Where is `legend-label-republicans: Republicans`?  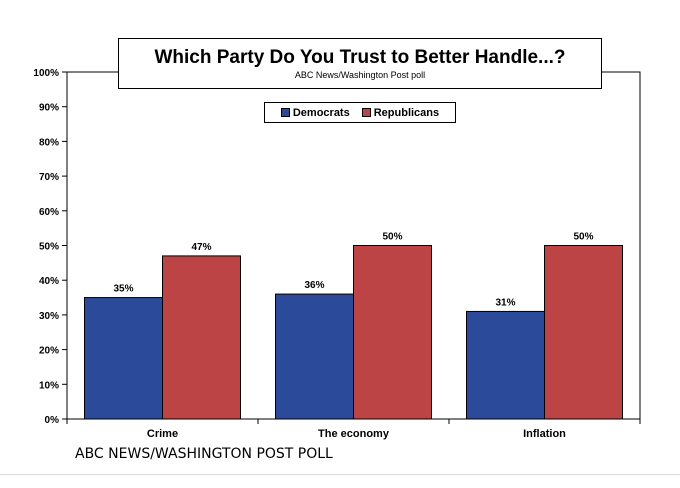 legend-label-republicans: Republicans is located at coordinates (406, 112).